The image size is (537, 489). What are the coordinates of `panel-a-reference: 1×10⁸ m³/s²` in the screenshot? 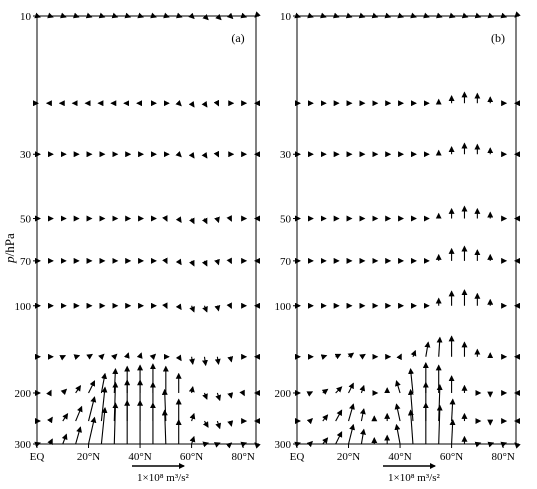 It's located at (160, 473).